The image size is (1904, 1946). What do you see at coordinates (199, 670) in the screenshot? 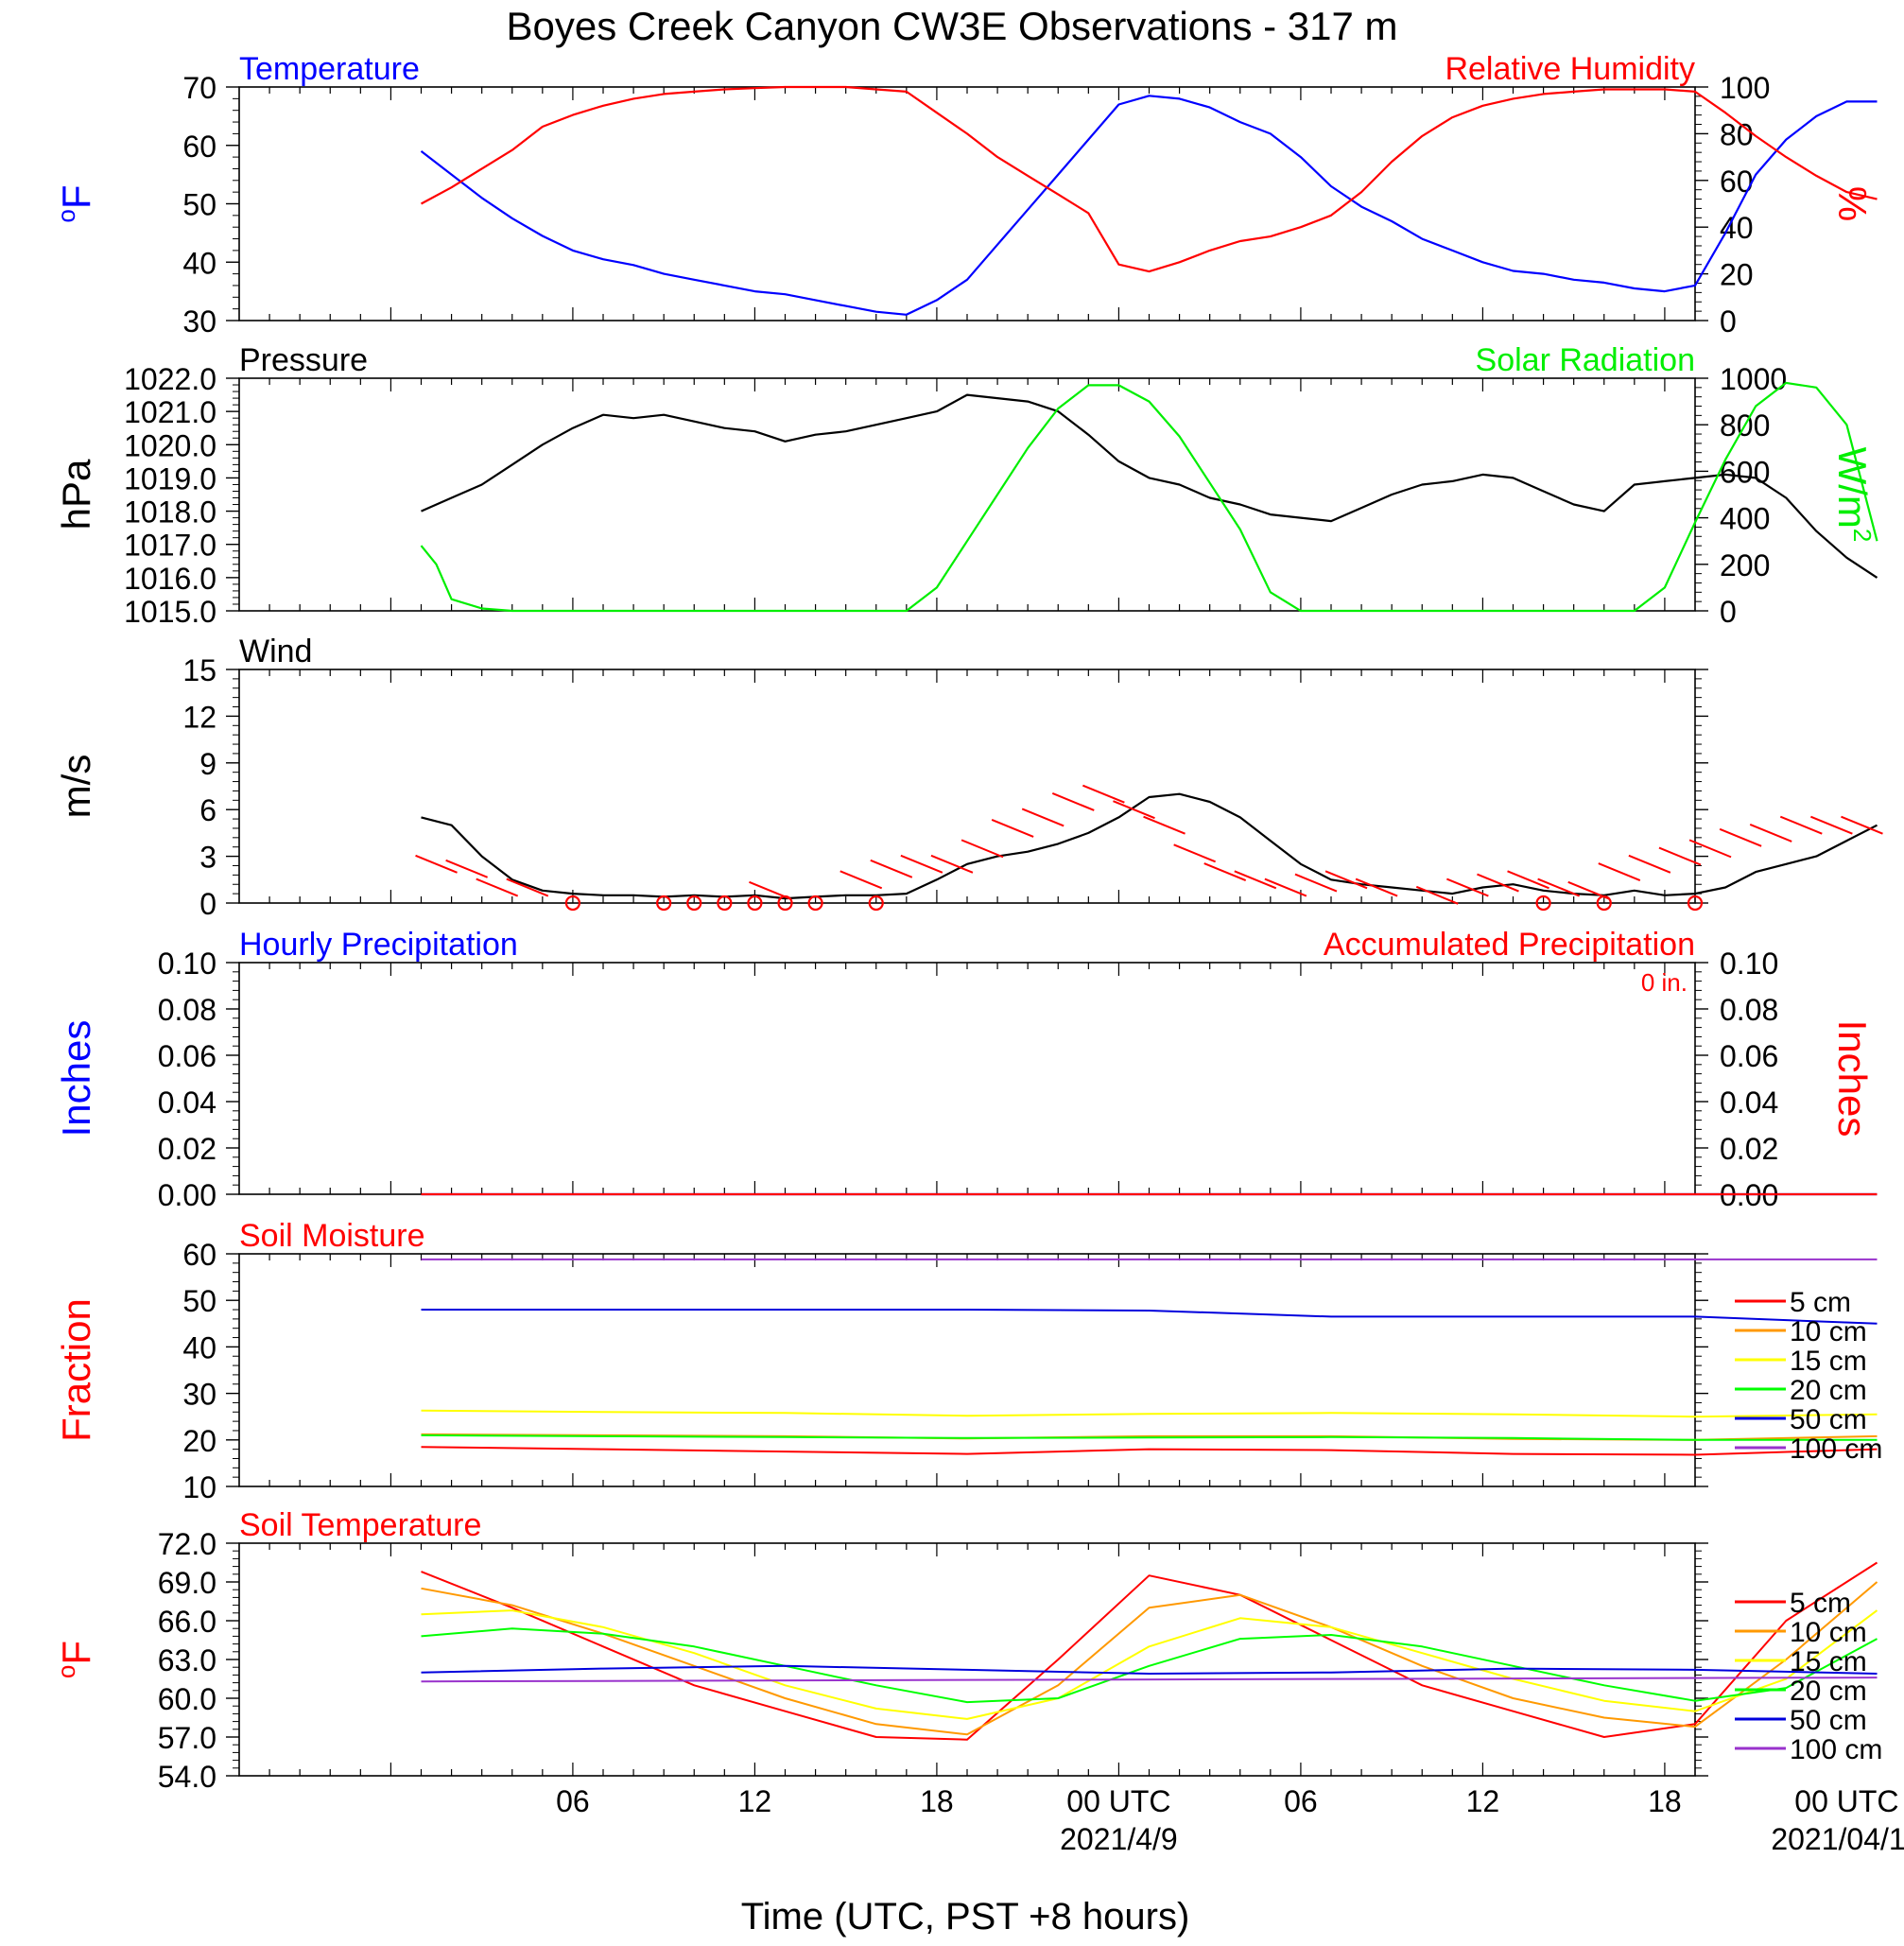
I see `y-tick-label-left: 15` at bounding box center [199, 670].